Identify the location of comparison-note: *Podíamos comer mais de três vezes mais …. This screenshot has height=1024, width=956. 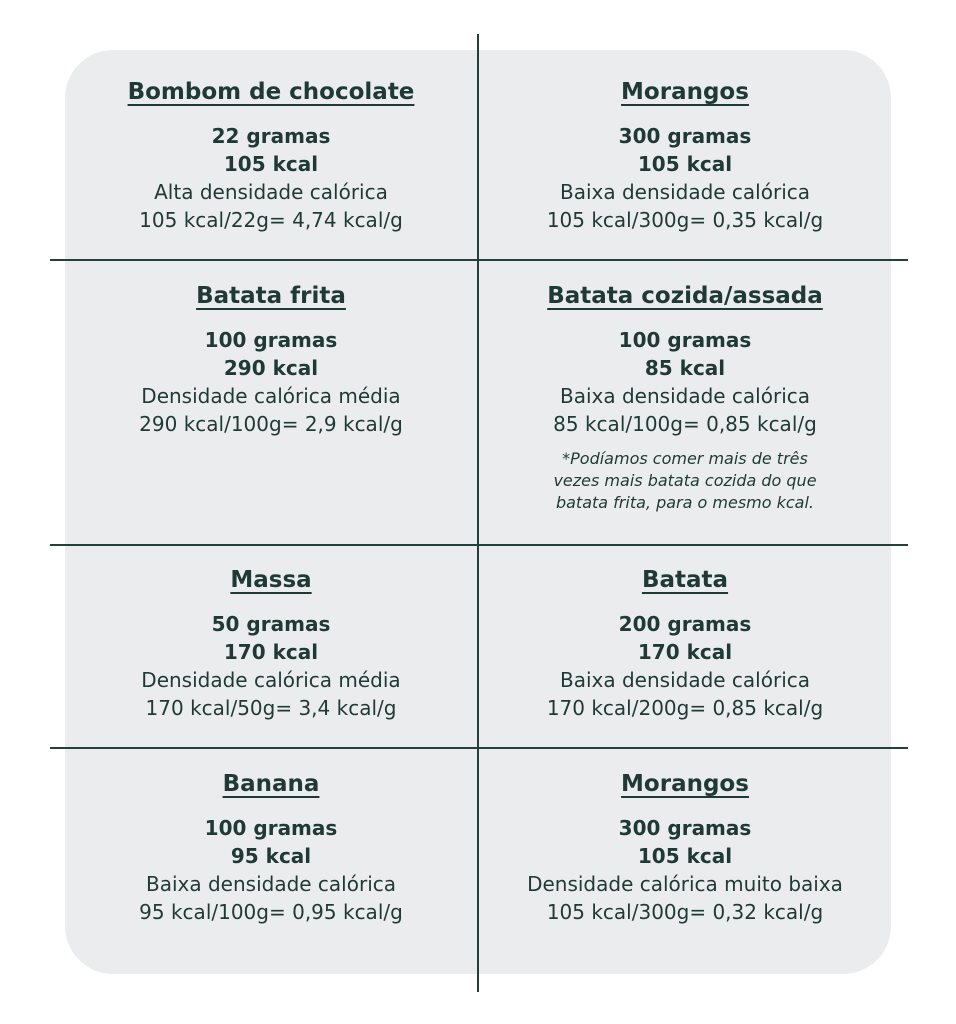
(685, 481).